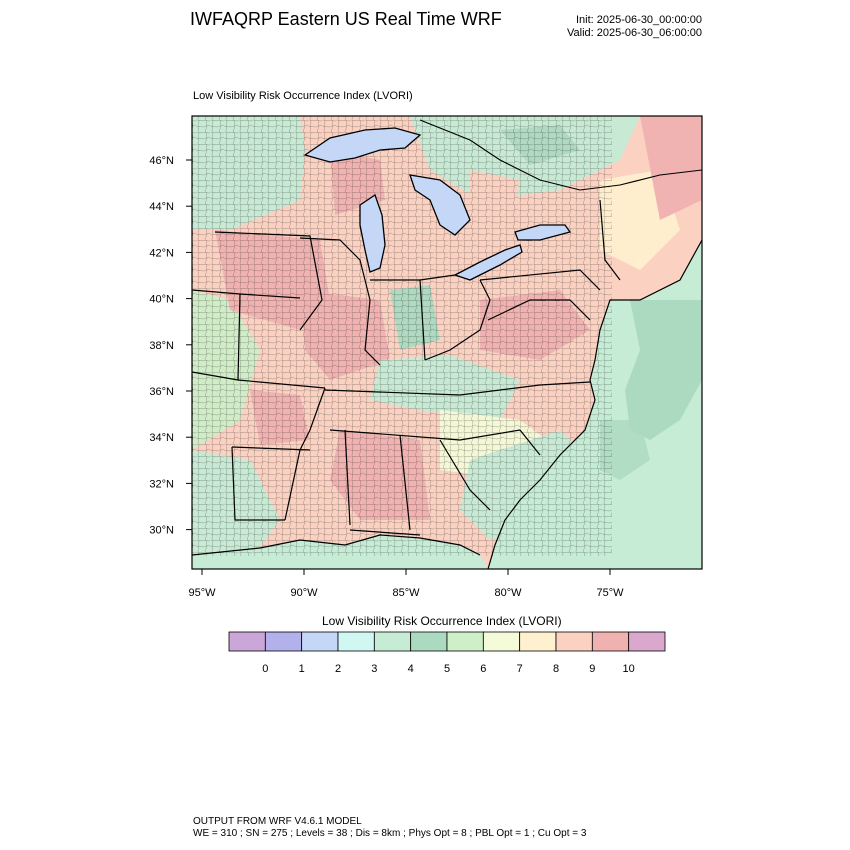 The image size is (850, 850). I want to click on longitude-axis: 95°W 90°W 85°W 80°W 75°W, so click(406, 584).